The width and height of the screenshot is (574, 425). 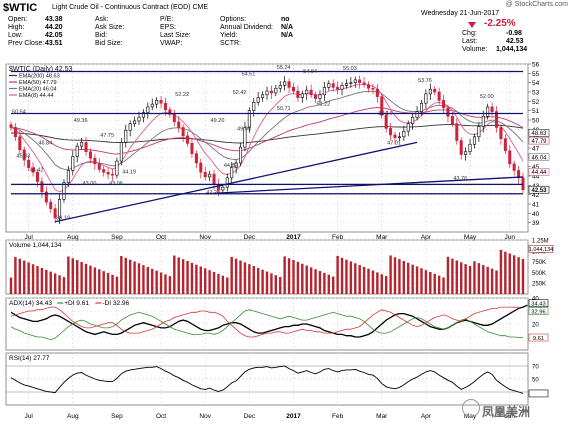 What do you see at coordinates (535, 326) in the screenshot?
I see `adx-tick-label: 20` at bounding box center [535, 326].